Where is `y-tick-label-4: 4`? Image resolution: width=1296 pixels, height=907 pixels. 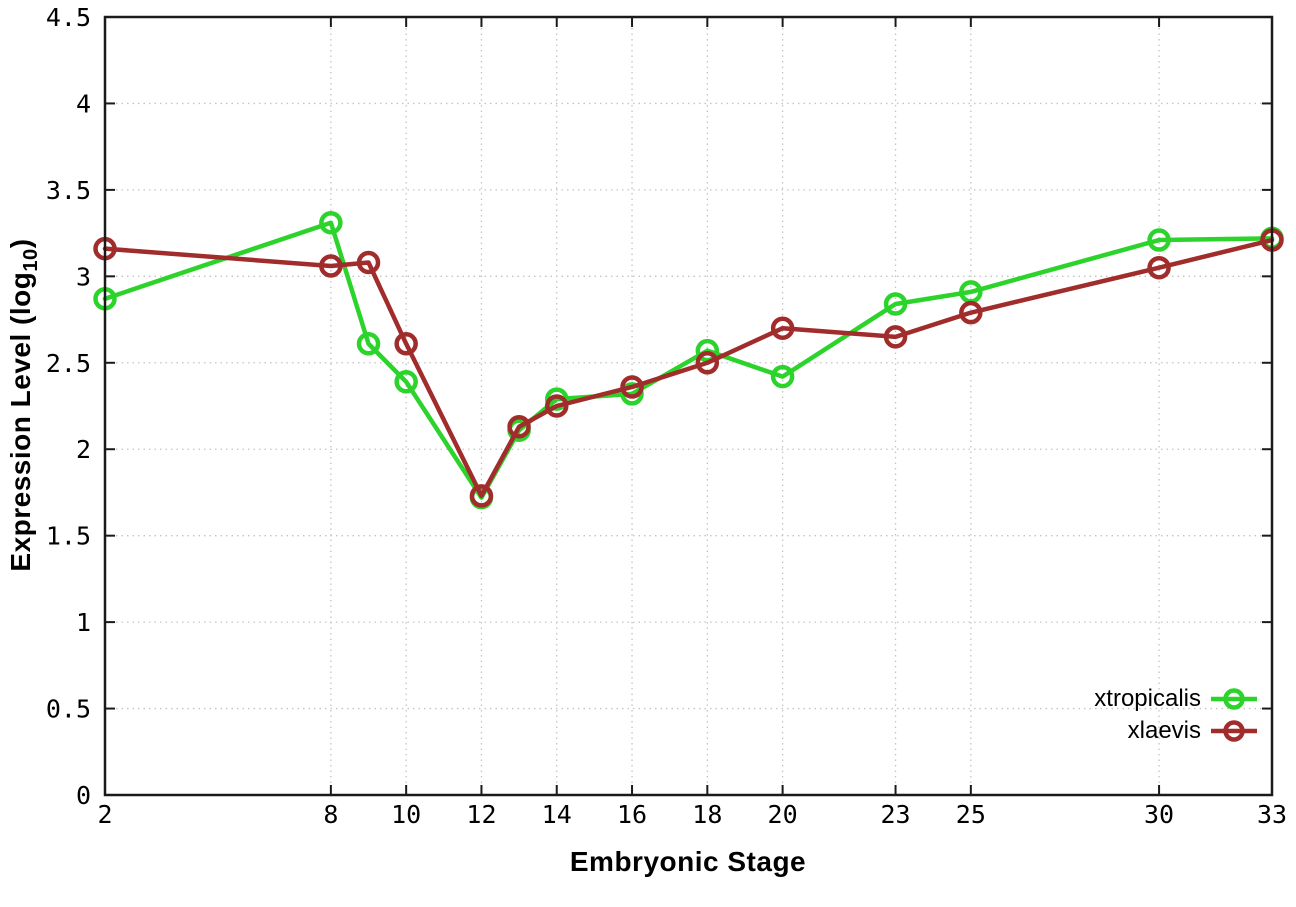 y-tick-label-4: 4 is located at coordinates (83, 103).